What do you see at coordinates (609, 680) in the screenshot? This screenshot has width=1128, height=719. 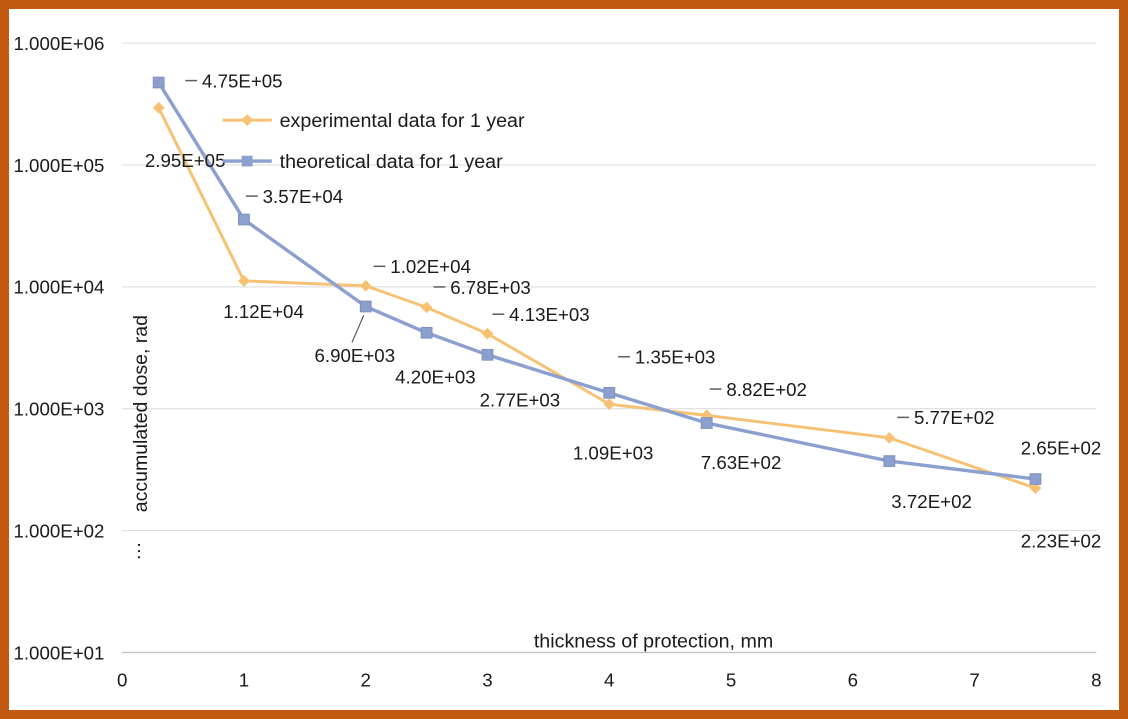 I see `x-tick-label: 4` at bounding box center [609, 680].